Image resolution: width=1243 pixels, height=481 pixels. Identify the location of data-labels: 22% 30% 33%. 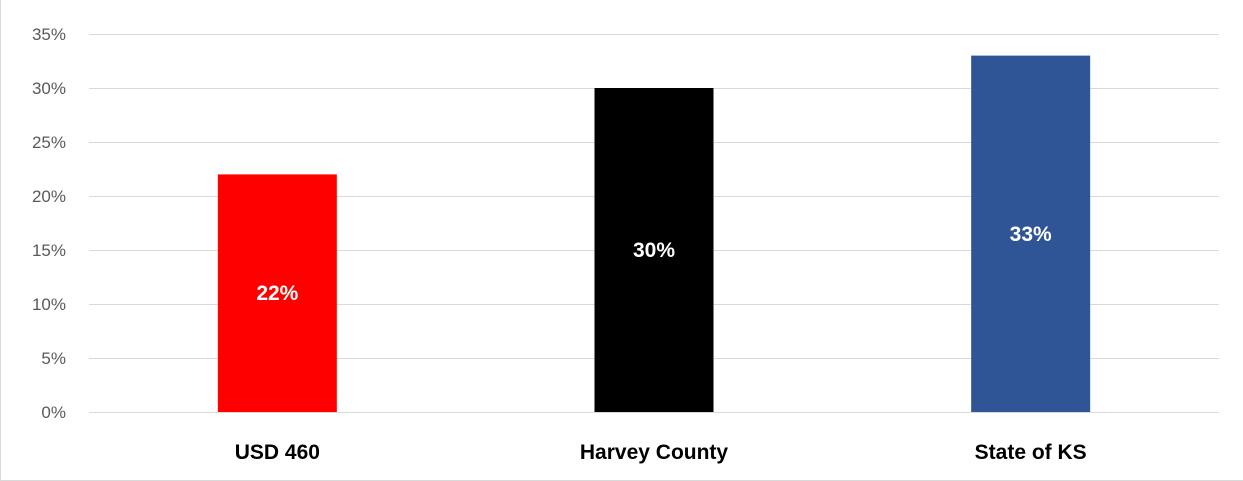
(654, 264).